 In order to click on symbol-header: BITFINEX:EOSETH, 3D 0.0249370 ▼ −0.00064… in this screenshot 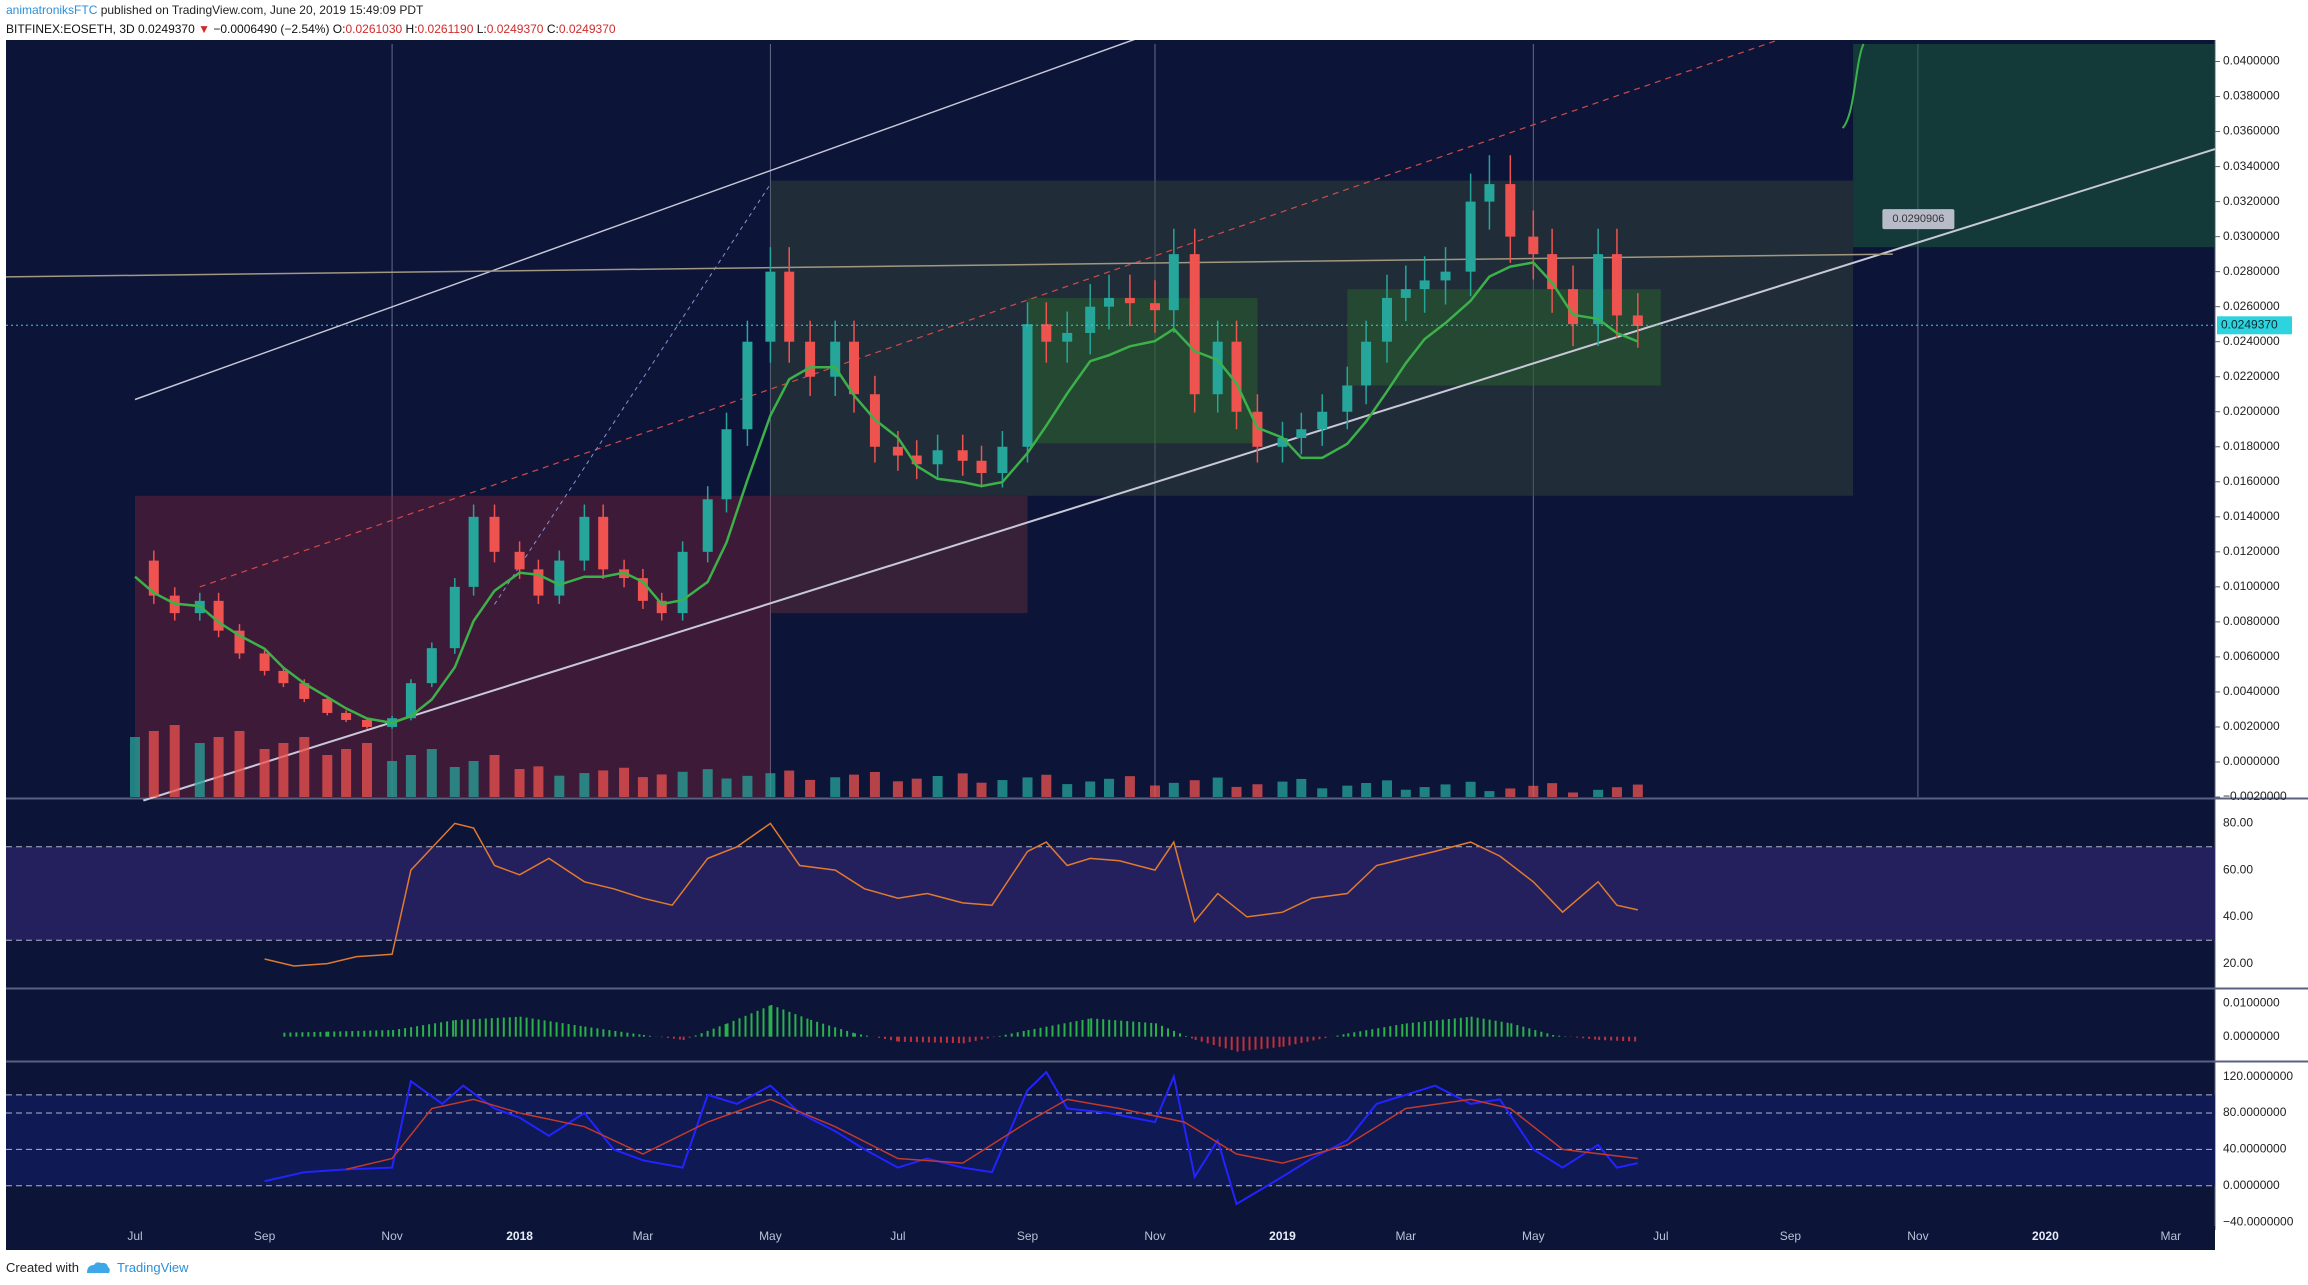, I will do `click(311, 29)`.